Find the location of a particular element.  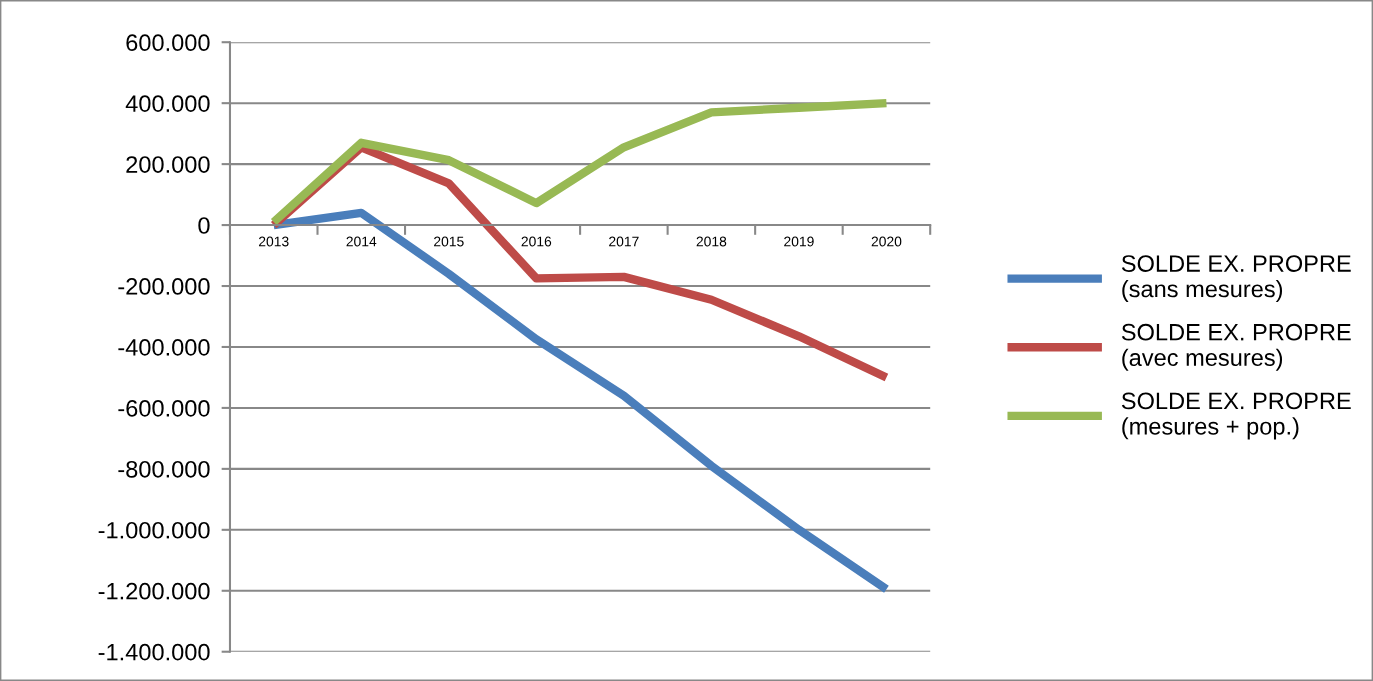

y-tick-label: -400.000 is located at coordinates (164, 347).